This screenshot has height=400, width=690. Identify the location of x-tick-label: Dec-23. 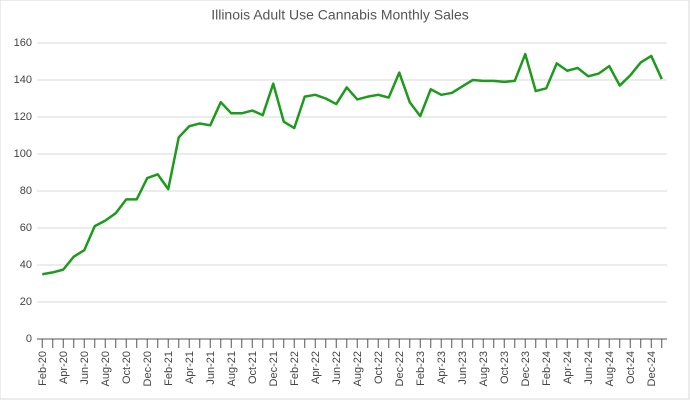
(526, 368).